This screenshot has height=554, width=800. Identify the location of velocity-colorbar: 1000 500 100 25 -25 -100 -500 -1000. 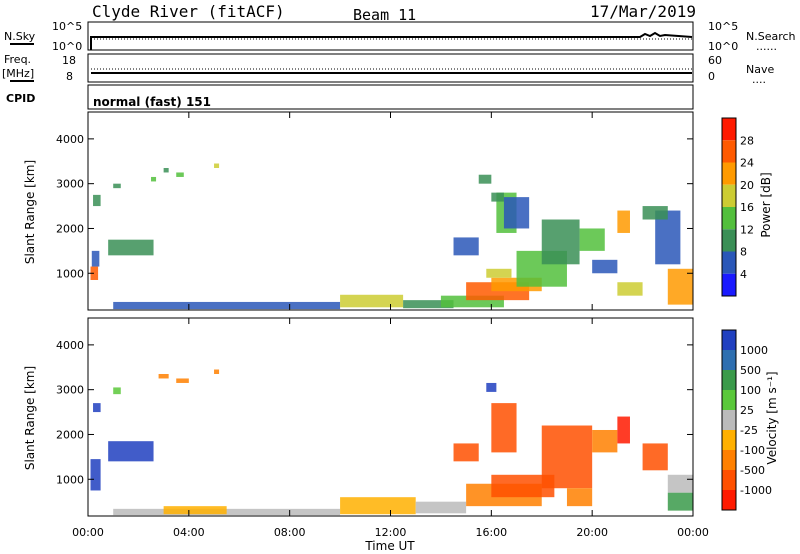
(746, 420).